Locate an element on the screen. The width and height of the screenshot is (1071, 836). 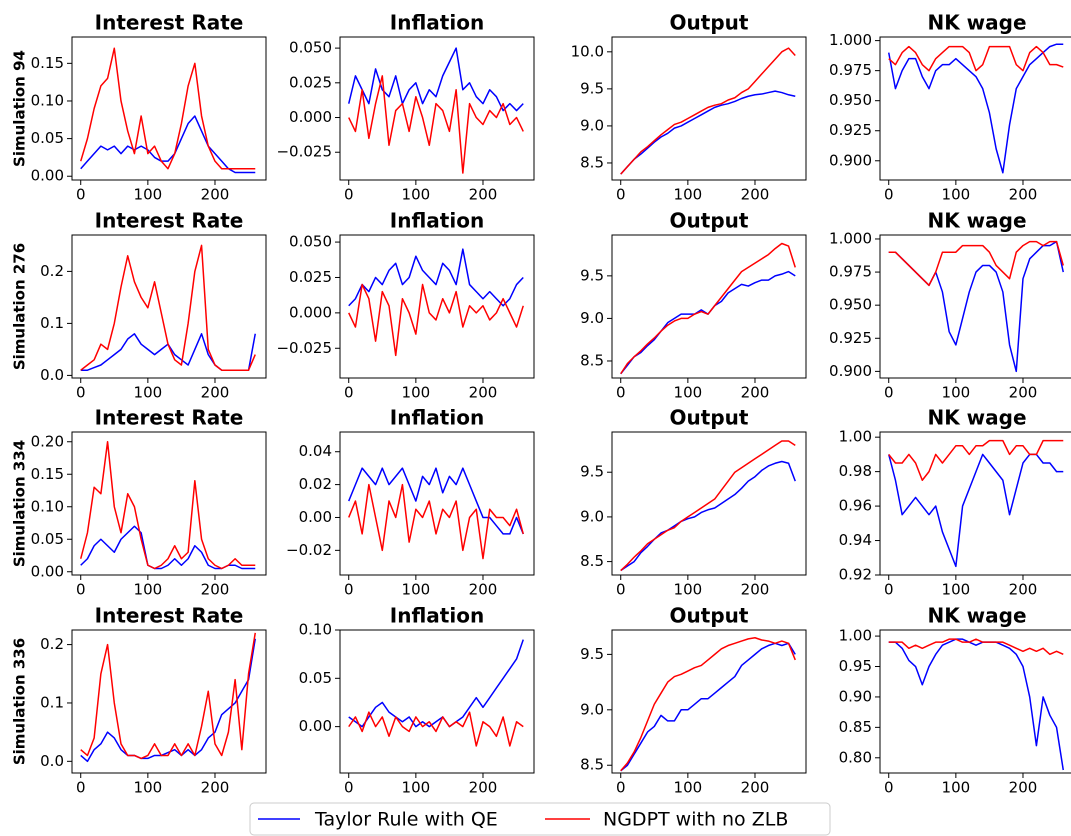
panel-title: NK wage is located at coordinates (976, 221).